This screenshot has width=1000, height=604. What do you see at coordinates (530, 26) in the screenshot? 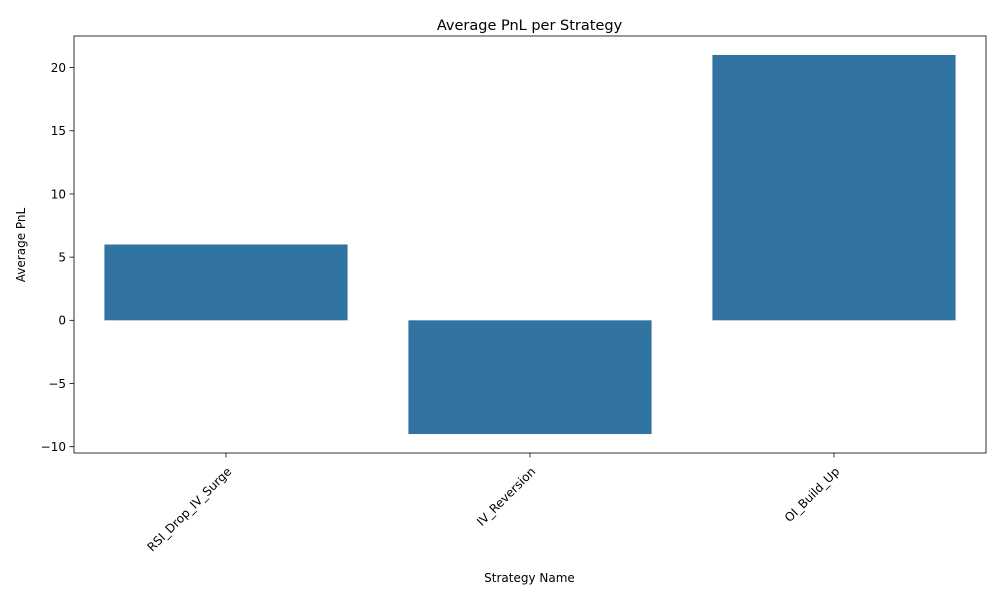
I see `chart-title: Average PnL per Strategy` at bounding box center [530, 26].